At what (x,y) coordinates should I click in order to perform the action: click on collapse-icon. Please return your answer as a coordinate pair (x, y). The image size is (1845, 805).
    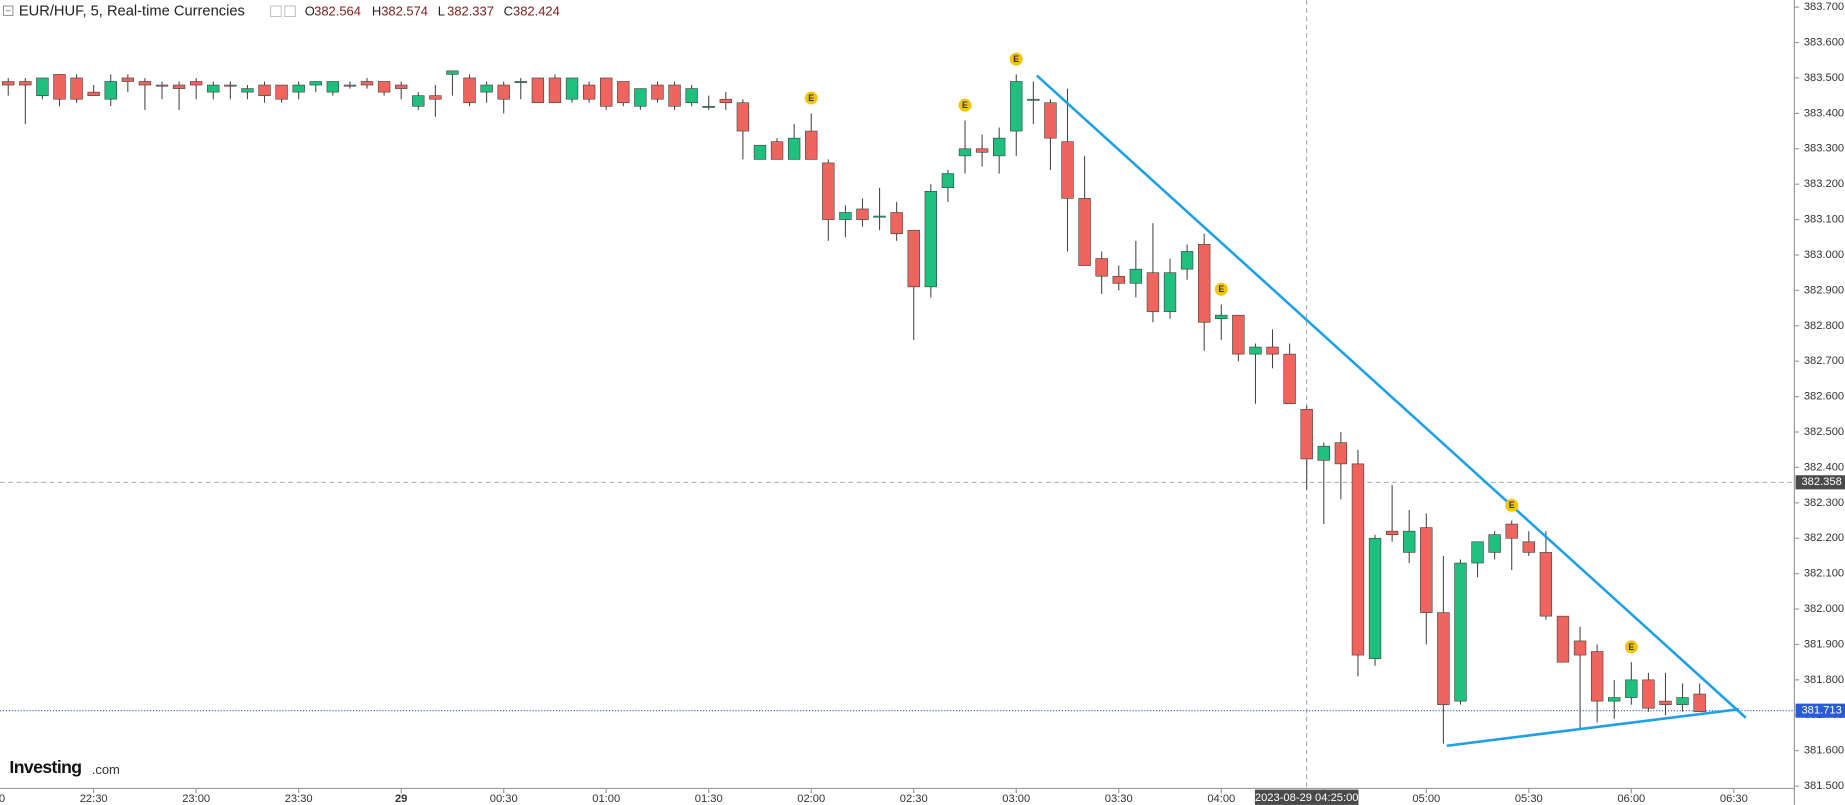
    Looking at the image, I should click on (8, 10).